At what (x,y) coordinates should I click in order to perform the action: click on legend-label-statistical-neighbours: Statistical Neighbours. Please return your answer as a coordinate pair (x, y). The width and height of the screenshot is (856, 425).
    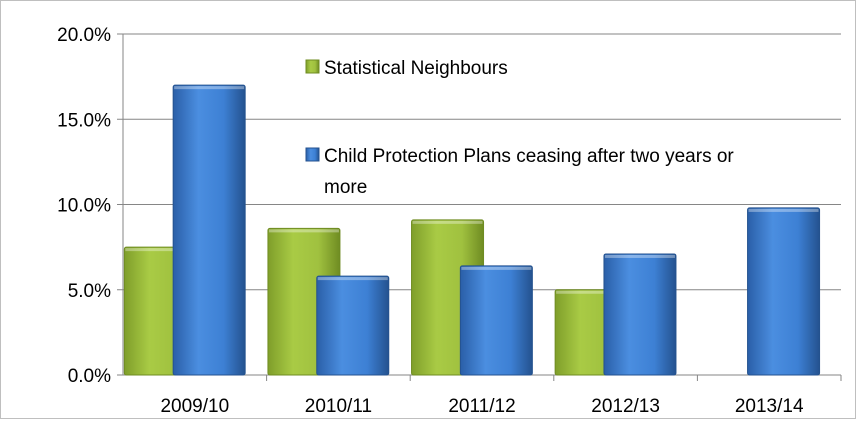
    Looking at the image, I should click on (416, 68).